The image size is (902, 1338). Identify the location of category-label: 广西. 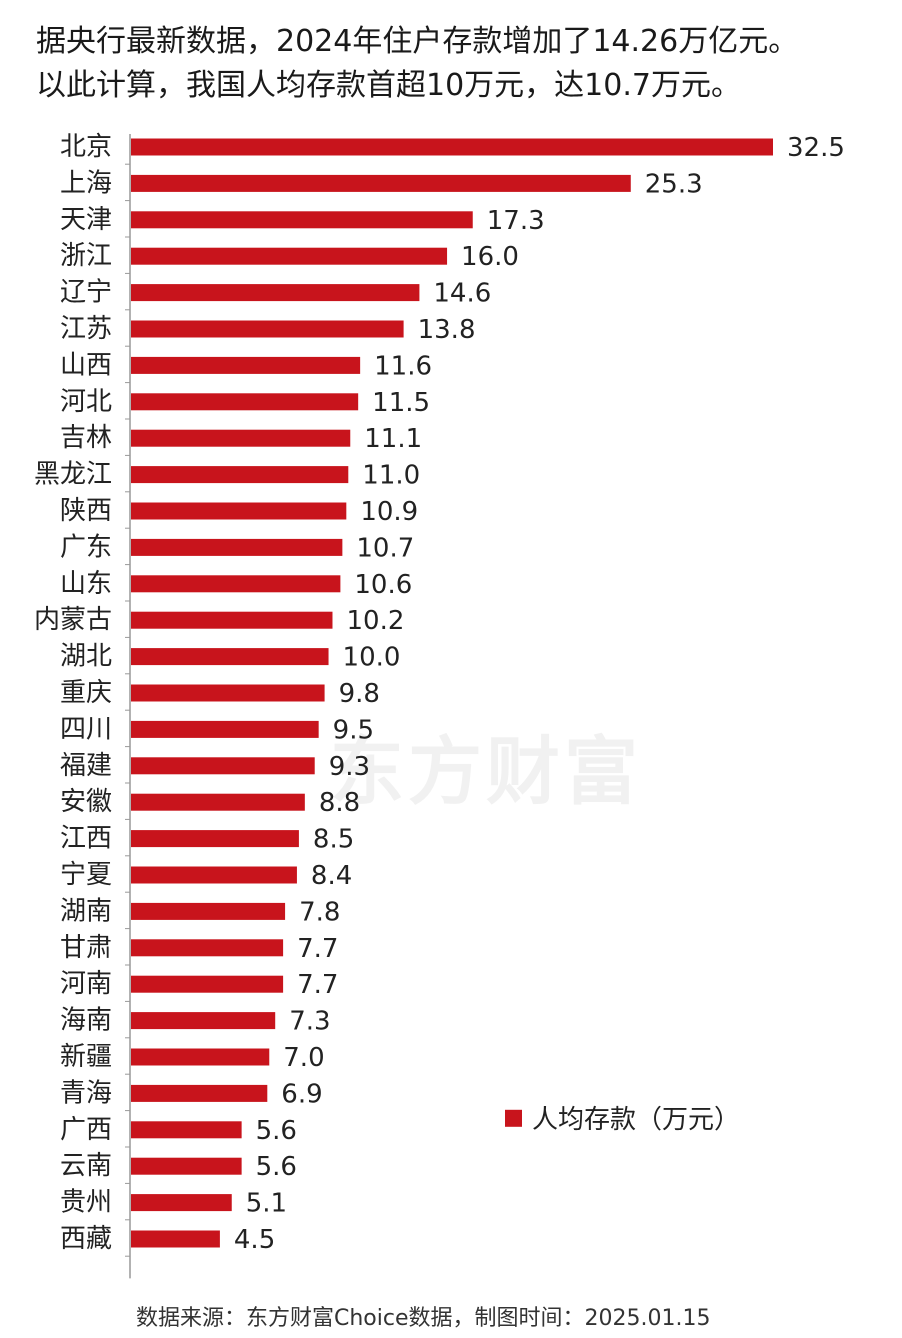
(86, 1130).